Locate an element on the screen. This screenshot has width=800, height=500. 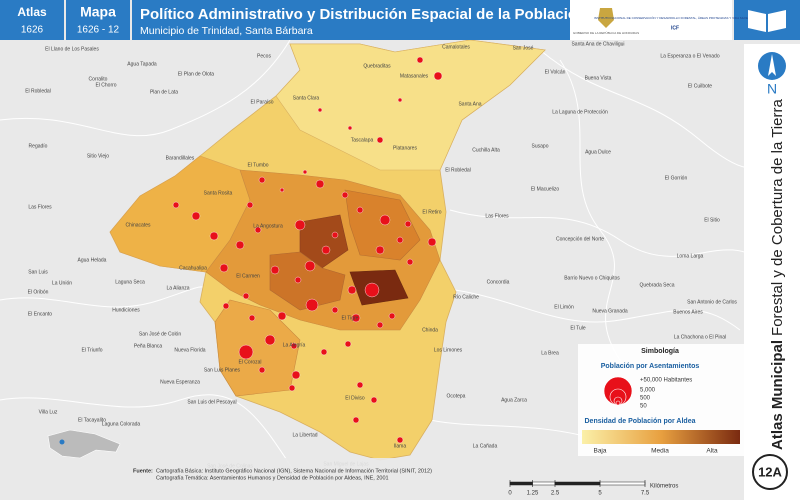
map-label: Mapa is located at coordinates (98, 12).